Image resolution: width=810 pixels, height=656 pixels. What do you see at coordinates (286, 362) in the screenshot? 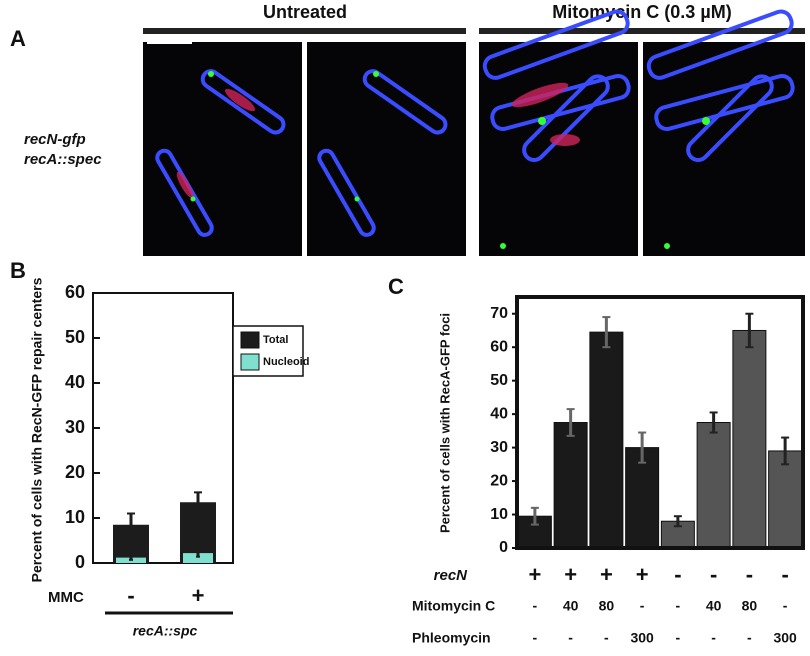
I see `legend-label: Nucleoid` at bounding box center [286, 362].